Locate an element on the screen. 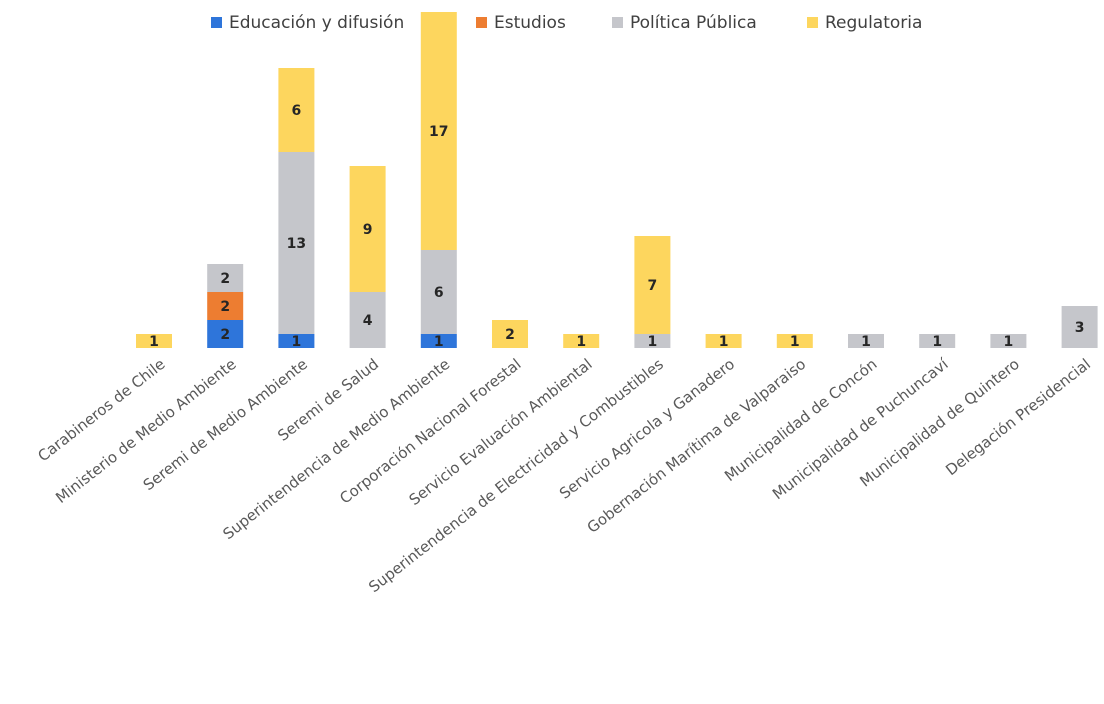 The image size is (1104, 704). bar-segment-ministerio-de-medio-ambiente-politica-publica is located at coordinates (225, 278).